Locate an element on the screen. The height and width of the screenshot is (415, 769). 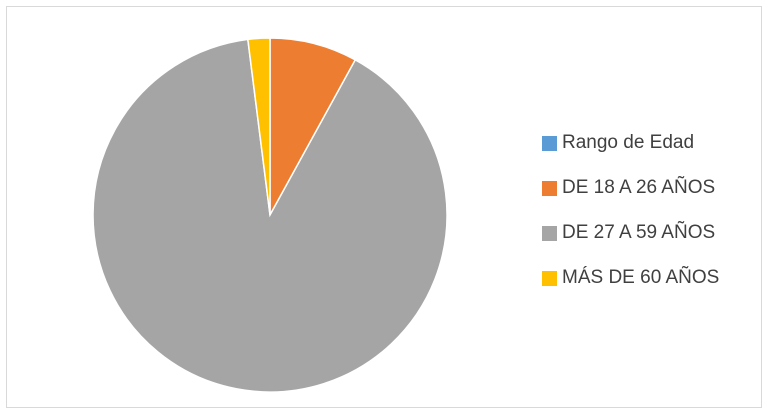
legend-item-rango-de-edad: Rango de Edad is located at coordinates (649, 143).